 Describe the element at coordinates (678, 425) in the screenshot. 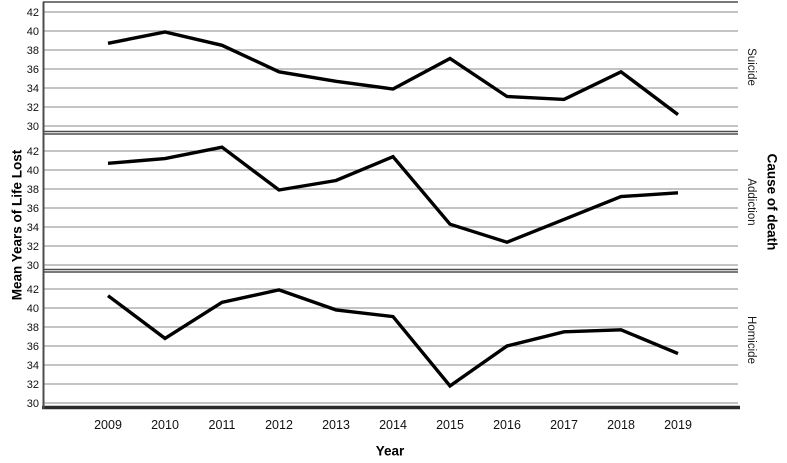

I see `x-tick-label: 2019` at that location.